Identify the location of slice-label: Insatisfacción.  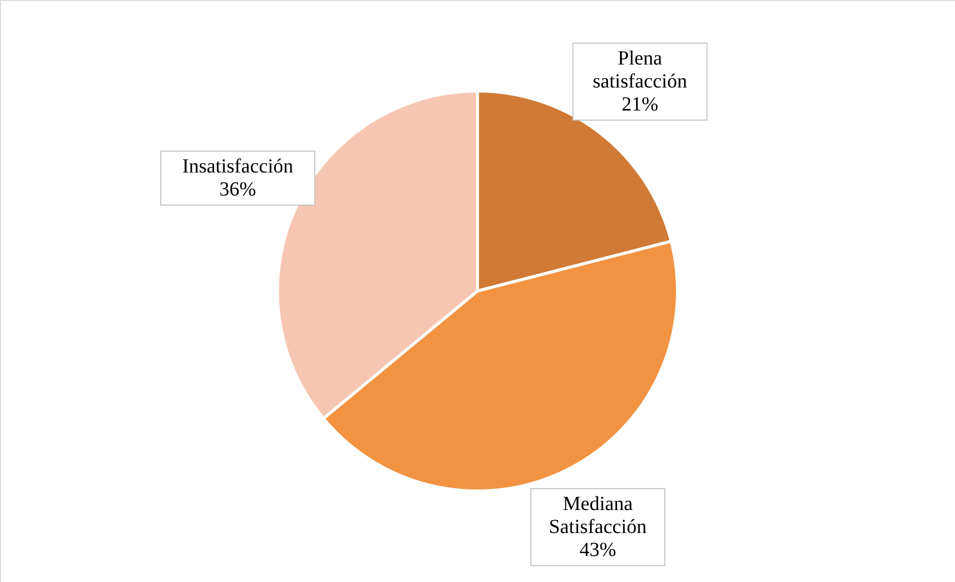
(238, 167).